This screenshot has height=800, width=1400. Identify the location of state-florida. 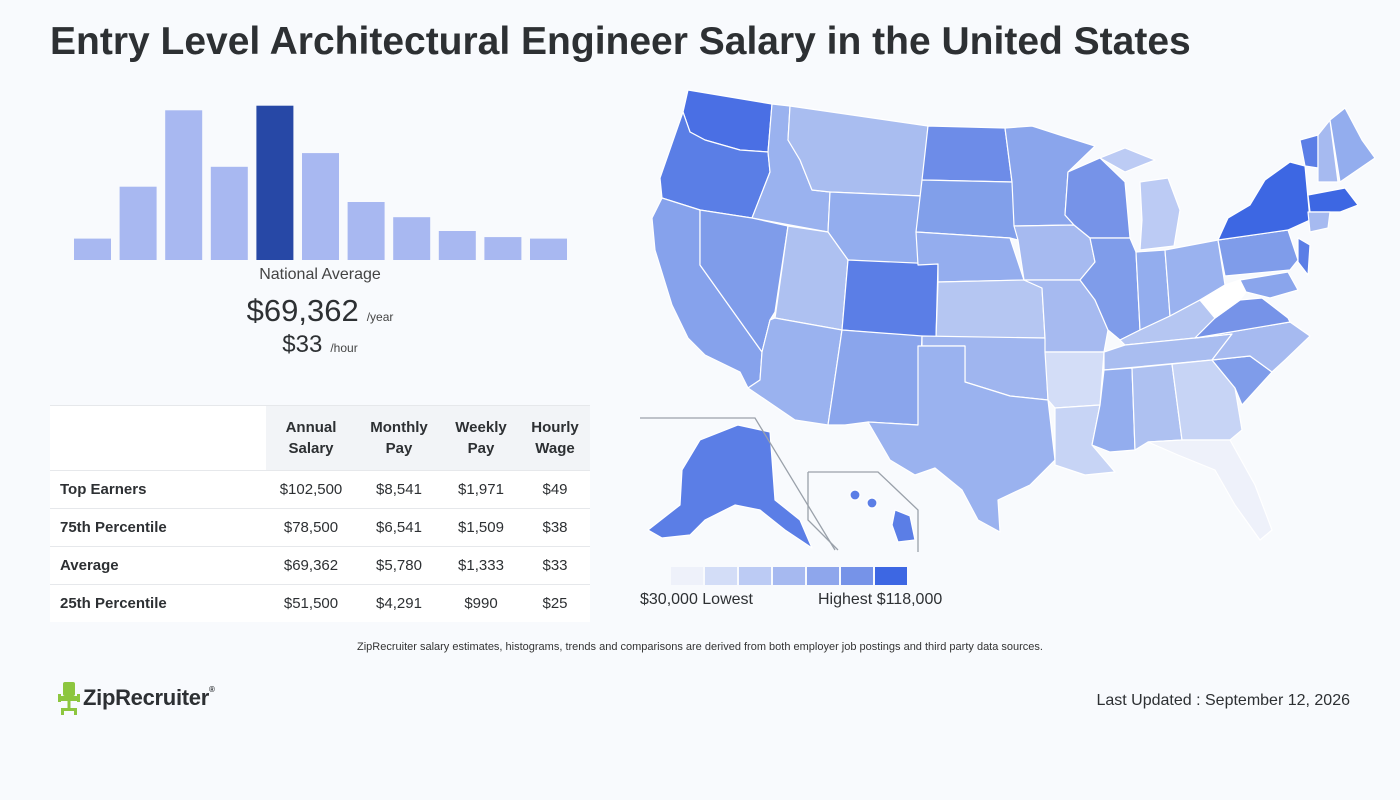
(1210, 490).